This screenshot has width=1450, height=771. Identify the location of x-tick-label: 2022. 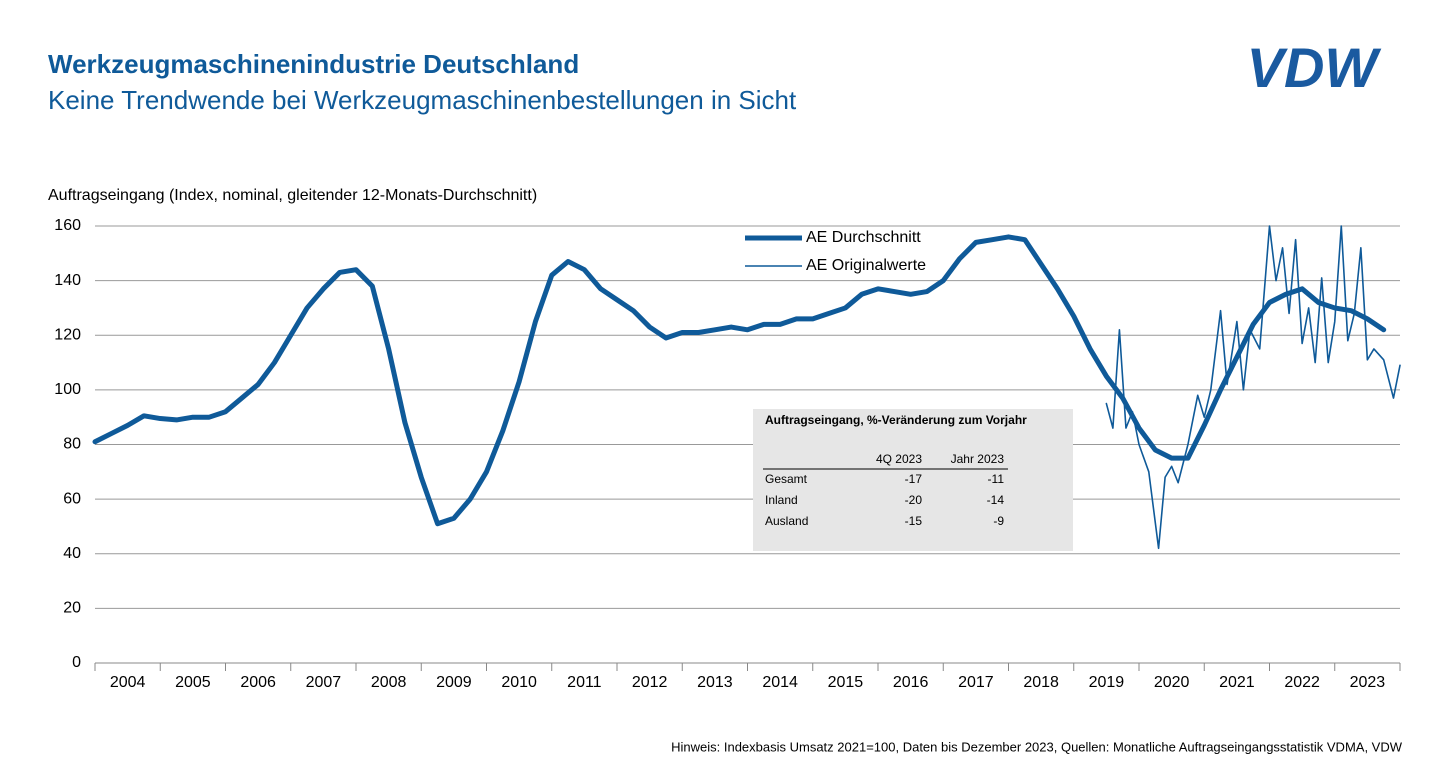
(1302, 682).